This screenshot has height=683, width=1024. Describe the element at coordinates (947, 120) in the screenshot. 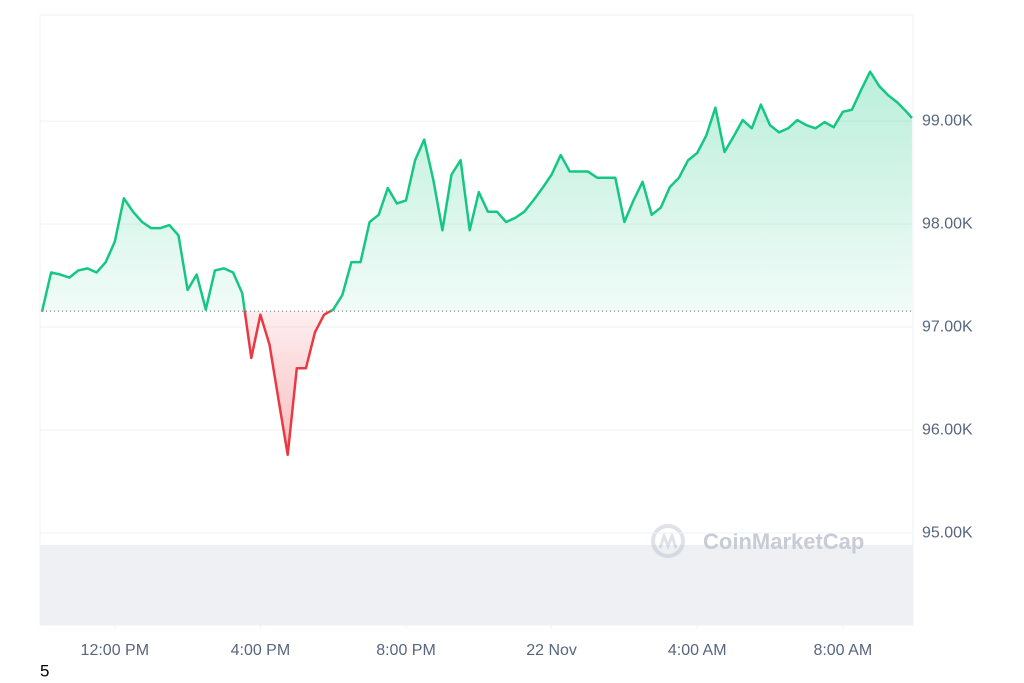

I see `y-tick-label: 99.00K` at that location.